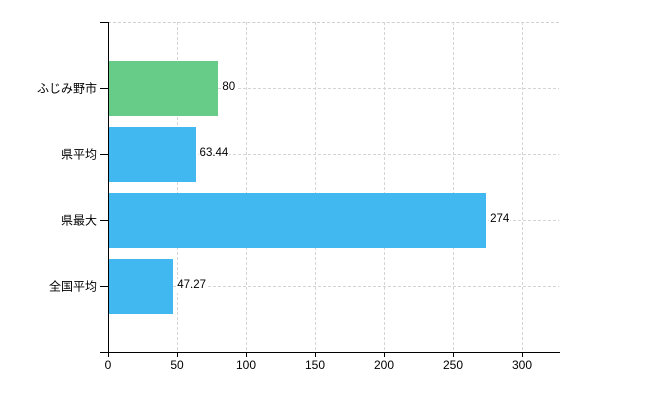 Image resolution: width=650 pixels, height=400 pixels. I want to click on bar-value-label: 80, so click(229, 88).